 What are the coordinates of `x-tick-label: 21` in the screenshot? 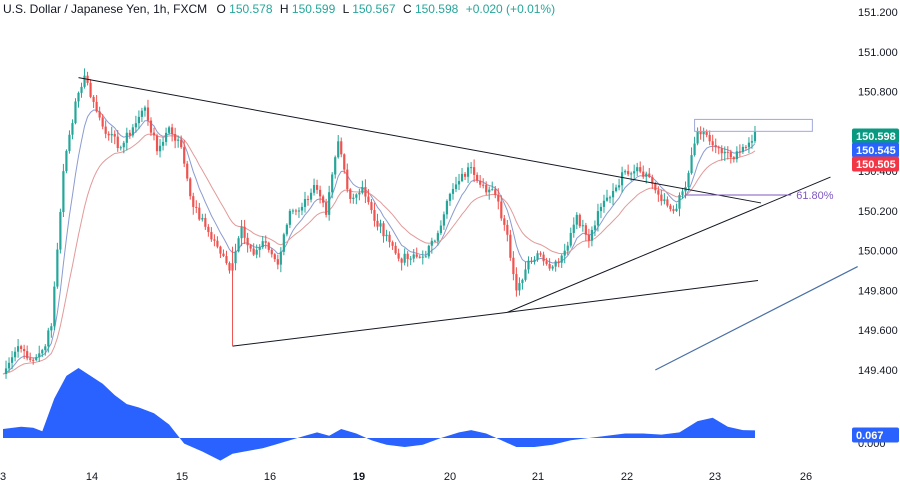 It's located at (538, 477).